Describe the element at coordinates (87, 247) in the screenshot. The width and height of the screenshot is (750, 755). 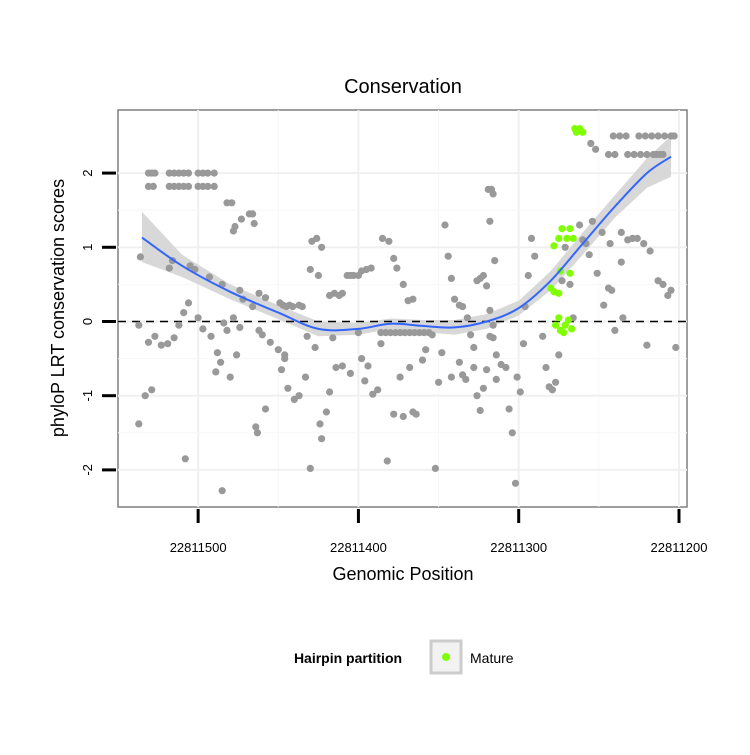
I see `y-tick-label: 1` at that location.